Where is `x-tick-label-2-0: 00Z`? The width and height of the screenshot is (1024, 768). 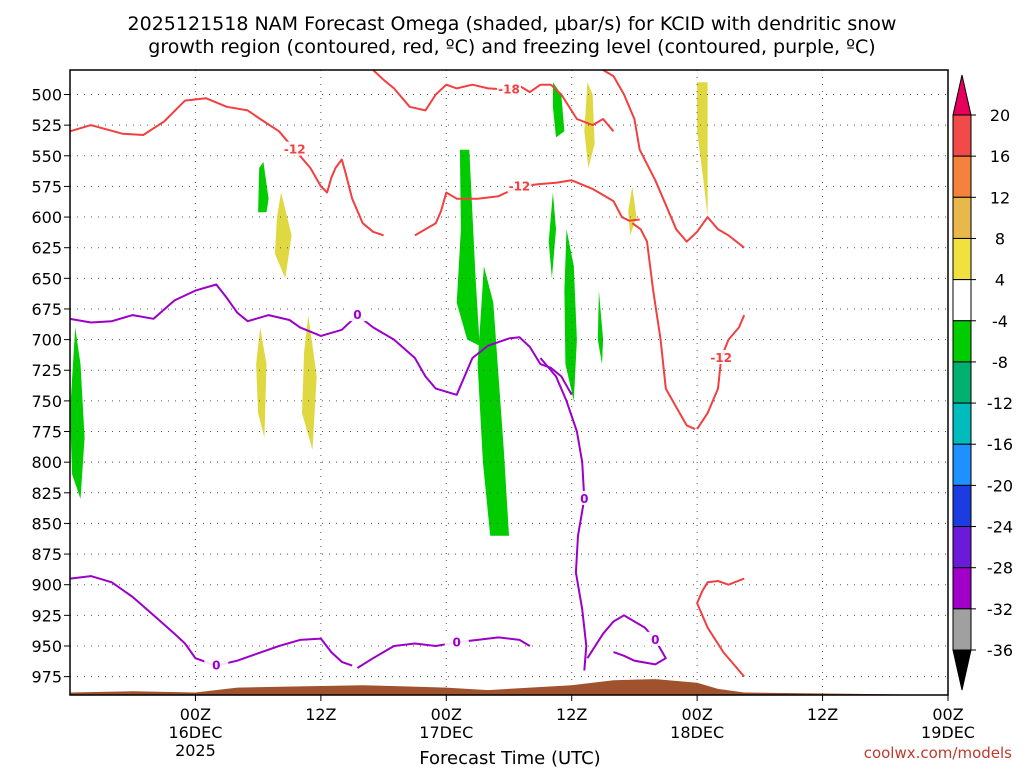
x-tick-label-2-0: 00Z is located at coordinates (446, 714).